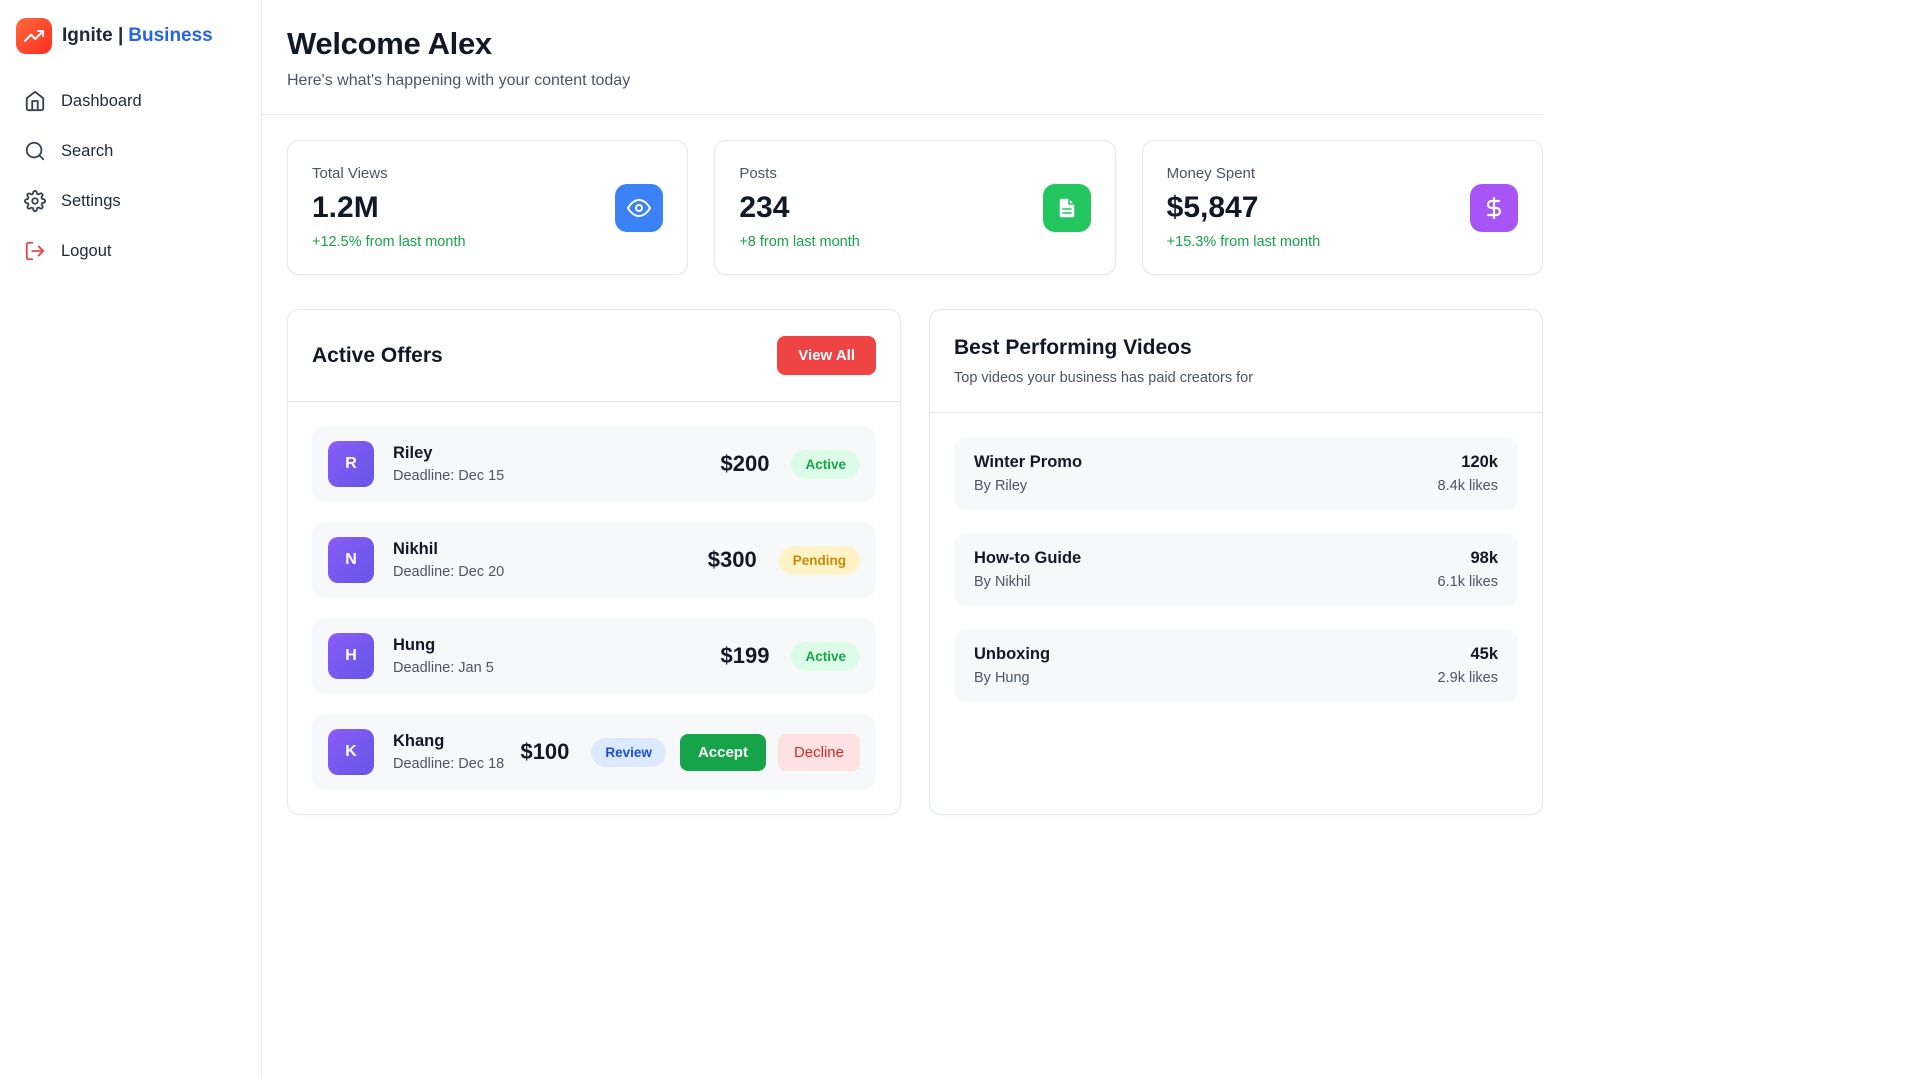 This screenshot has width=1919, height=1079. What do you see at coordinates (351, 560) in the screenshot?
I see `avatar: N` at bounding box center [351, 560].